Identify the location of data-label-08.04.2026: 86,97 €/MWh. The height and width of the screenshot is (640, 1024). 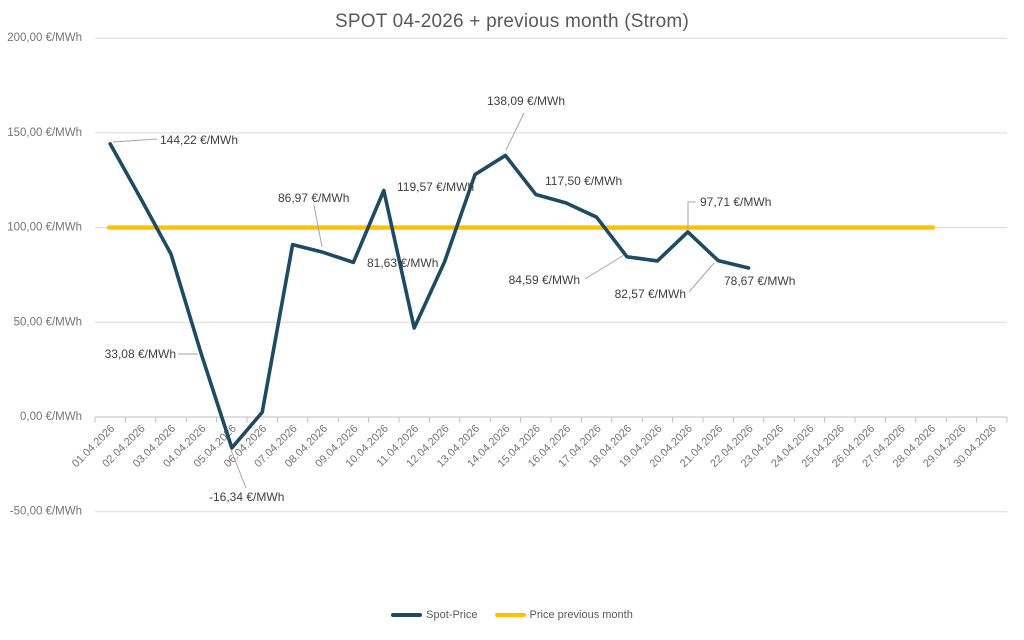
(313, 198).